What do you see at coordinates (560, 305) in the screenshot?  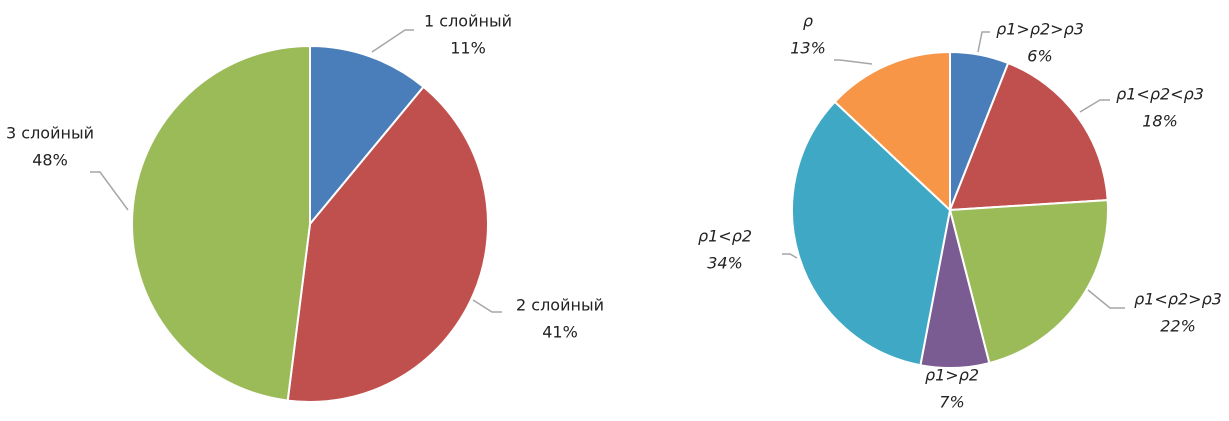 I see `slice-label: 2 слойный` at bounding box center [560, 305].